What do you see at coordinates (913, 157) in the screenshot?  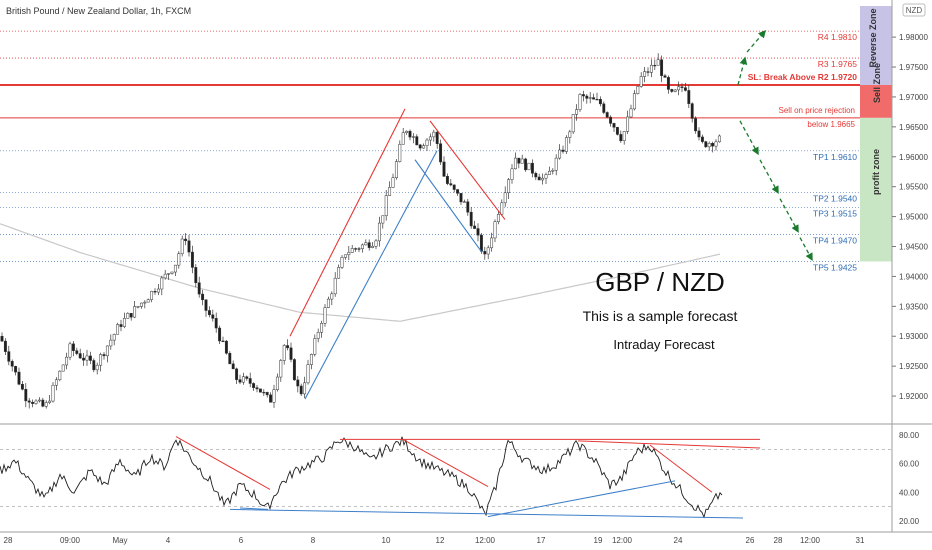 I see `price-axis-label: 1.96000` at bounding box center [913, 157].